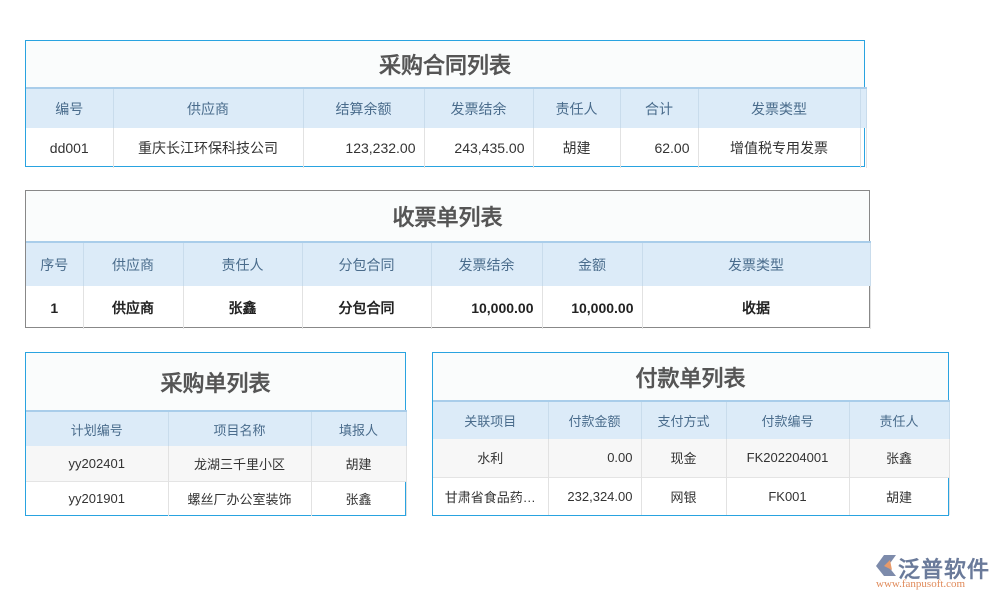  What do you see at coordinates (55, 263) in the screenshot?
I see `column-header: 序号` at bounding box center [55, 263].